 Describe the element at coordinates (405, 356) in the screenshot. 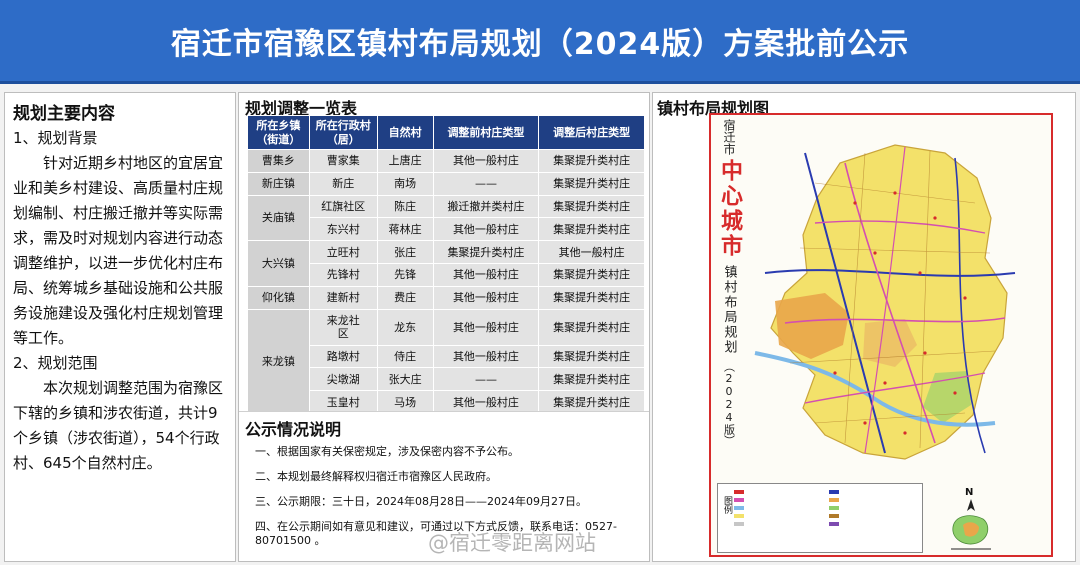

I see `cell-natural: 侍庄` at that location.